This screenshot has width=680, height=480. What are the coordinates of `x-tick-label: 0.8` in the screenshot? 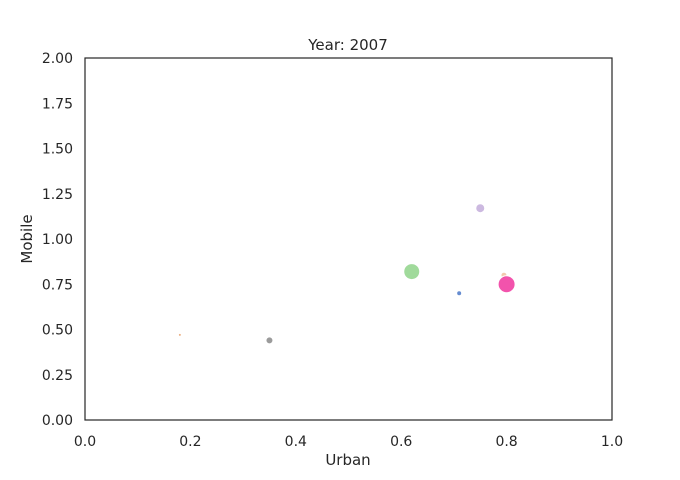 It's located at (506, 442).